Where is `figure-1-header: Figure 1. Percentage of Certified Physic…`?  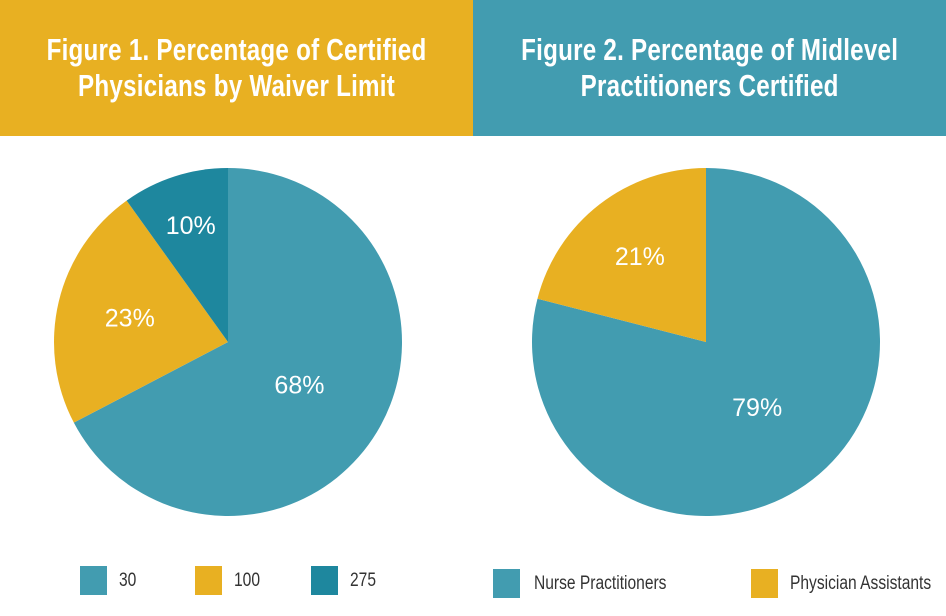
figure-1-header: Figure 1. Percentage of Certified Physic… is located at coordinates (236, 68).